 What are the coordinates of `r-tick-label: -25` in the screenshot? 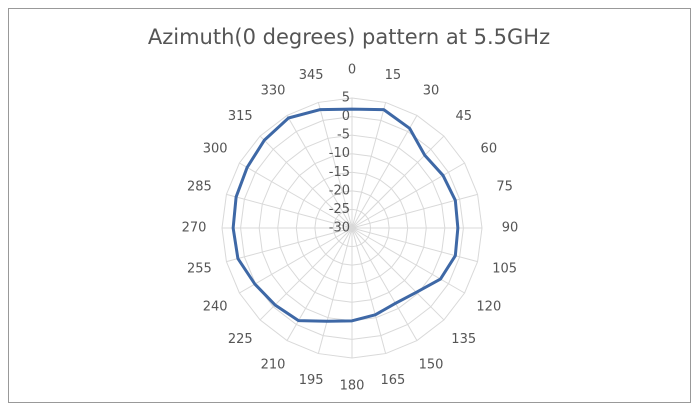 It's located at (339, 209).